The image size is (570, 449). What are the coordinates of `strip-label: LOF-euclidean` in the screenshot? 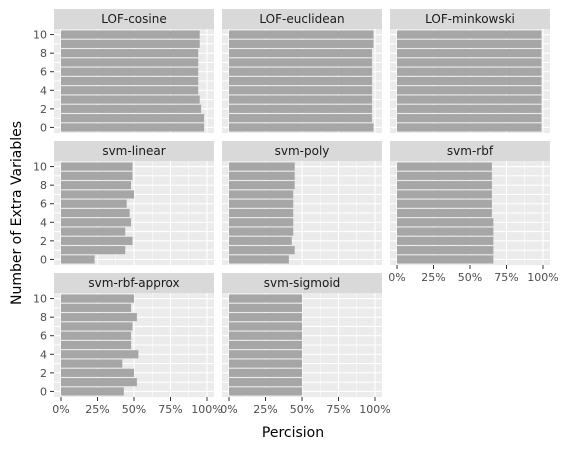 It's located at (301, 19).